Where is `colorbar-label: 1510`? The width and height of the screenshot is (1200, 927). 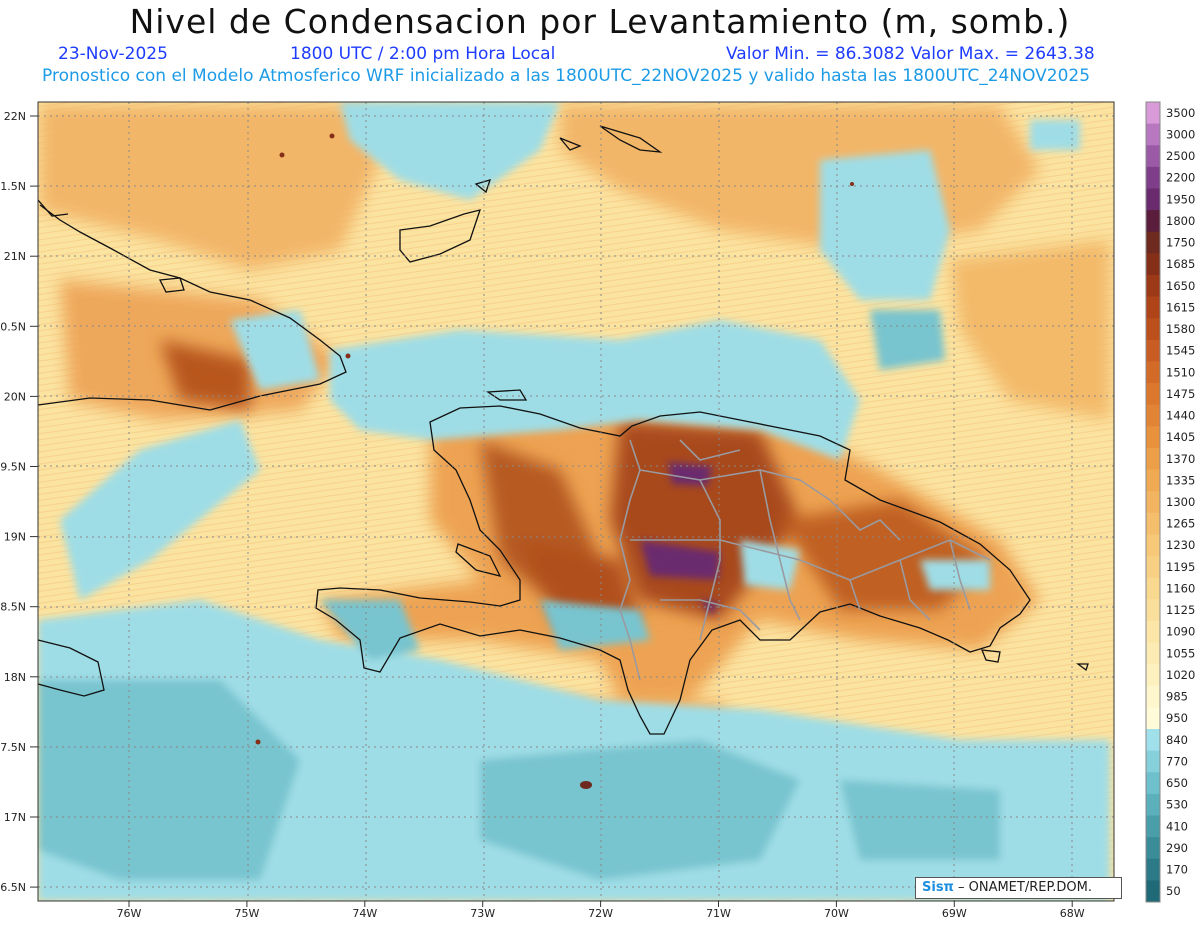 colorbar-label: 1510 is located at coordinates (1180, 372).